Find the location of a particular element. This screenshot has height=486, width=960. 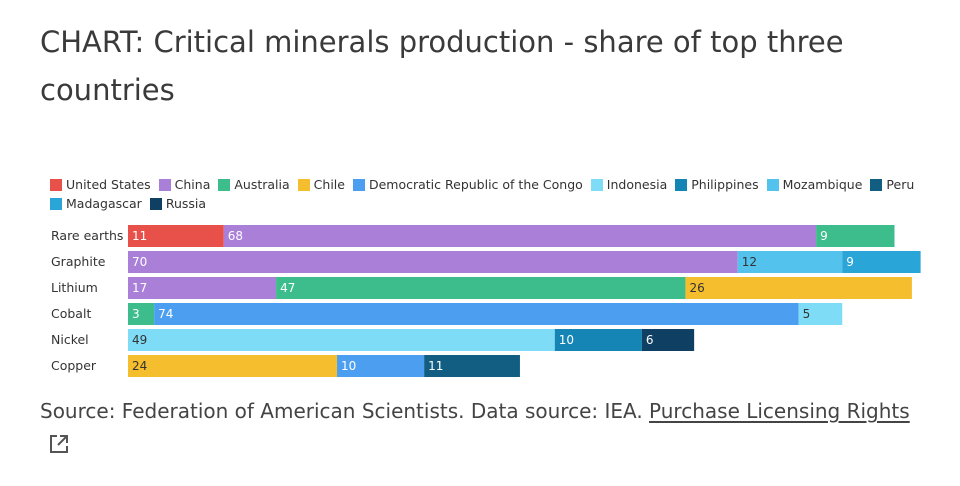

legend-label: Peru is located at coordinates (900, 184).